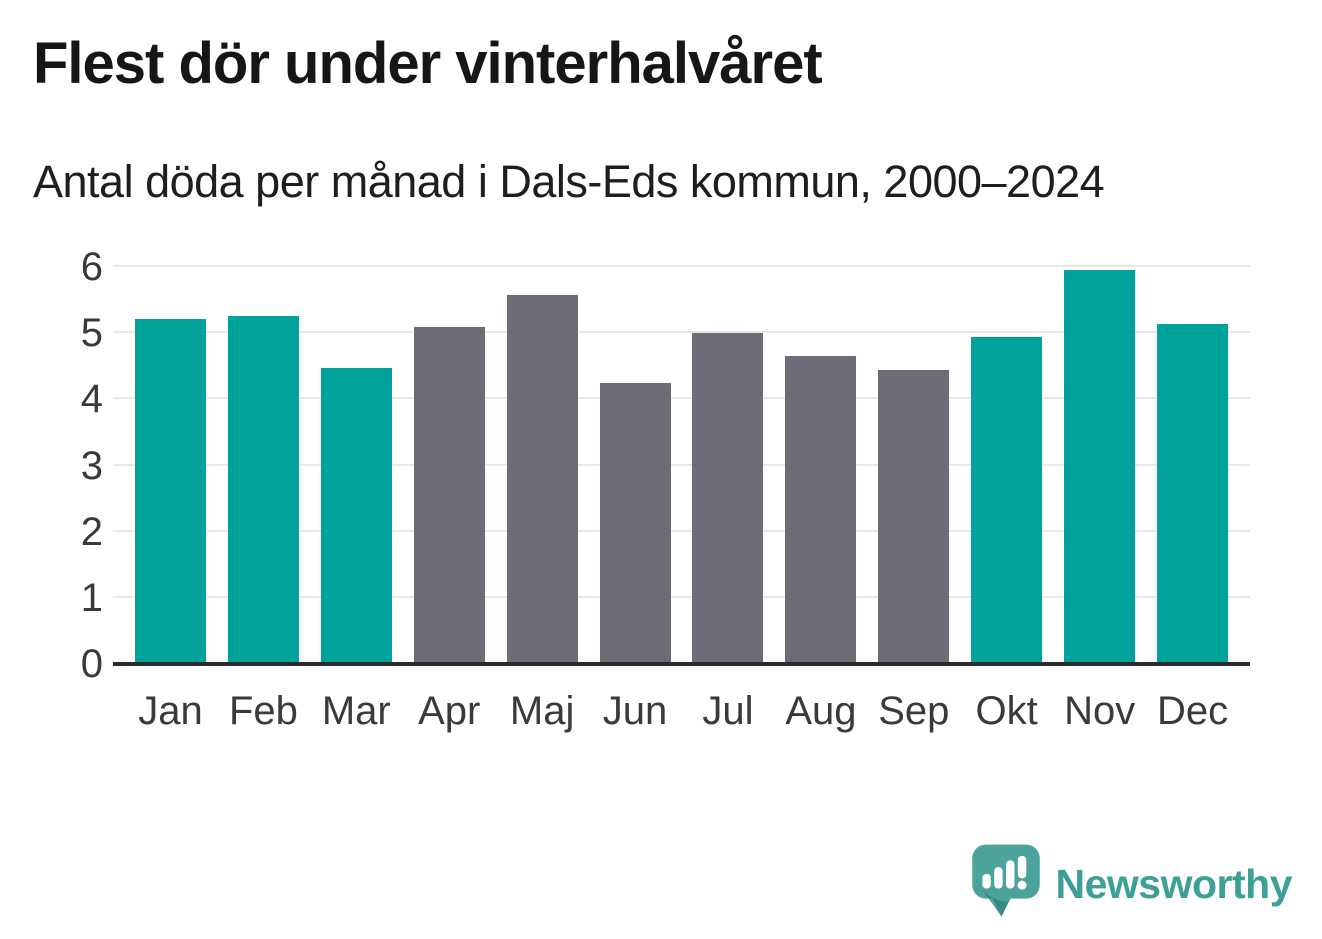 This screenshot has height=939, width=1322. I want to click on y-axis-tick-label-1: 1, so click(91, 597).